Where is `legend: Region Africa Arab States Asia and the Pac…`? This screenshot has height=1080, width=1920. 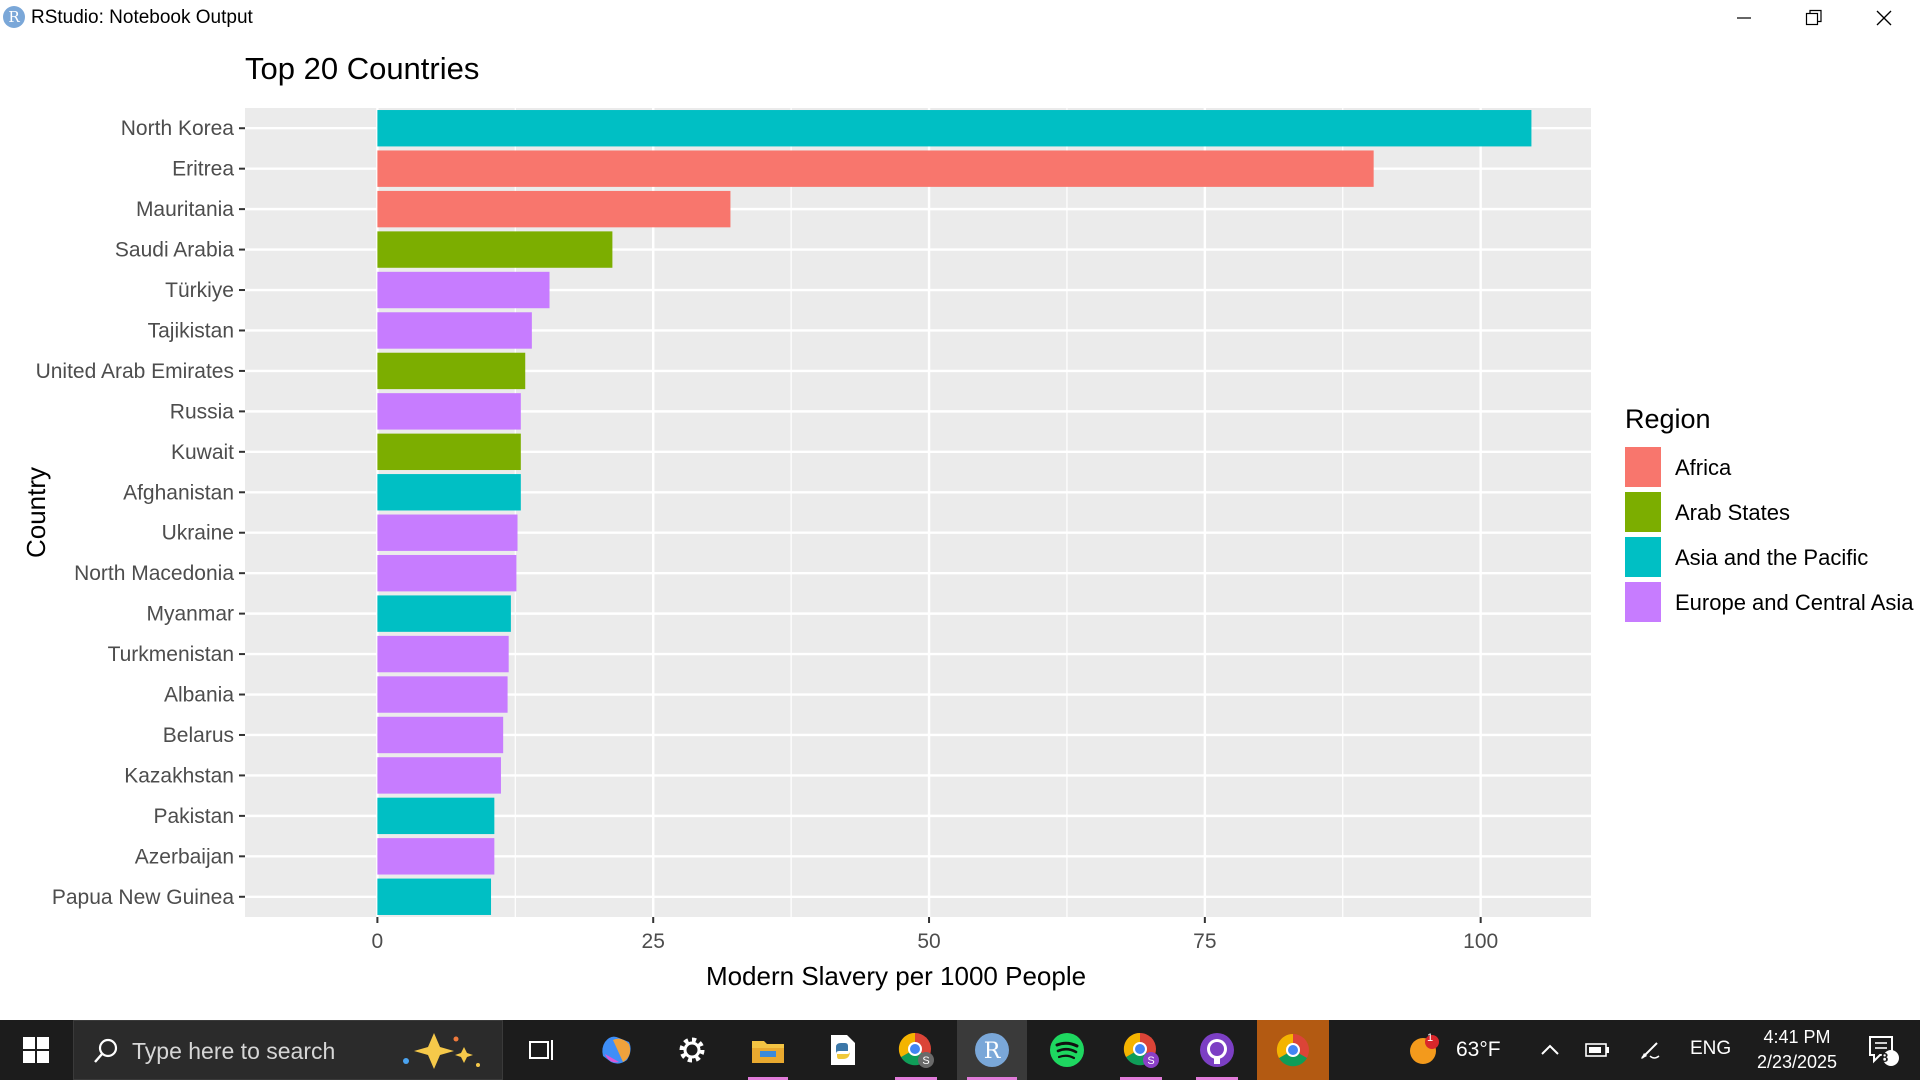 legend: Region Africa Arab States Asia and the Pac… is located at coordinates (1769, 513).